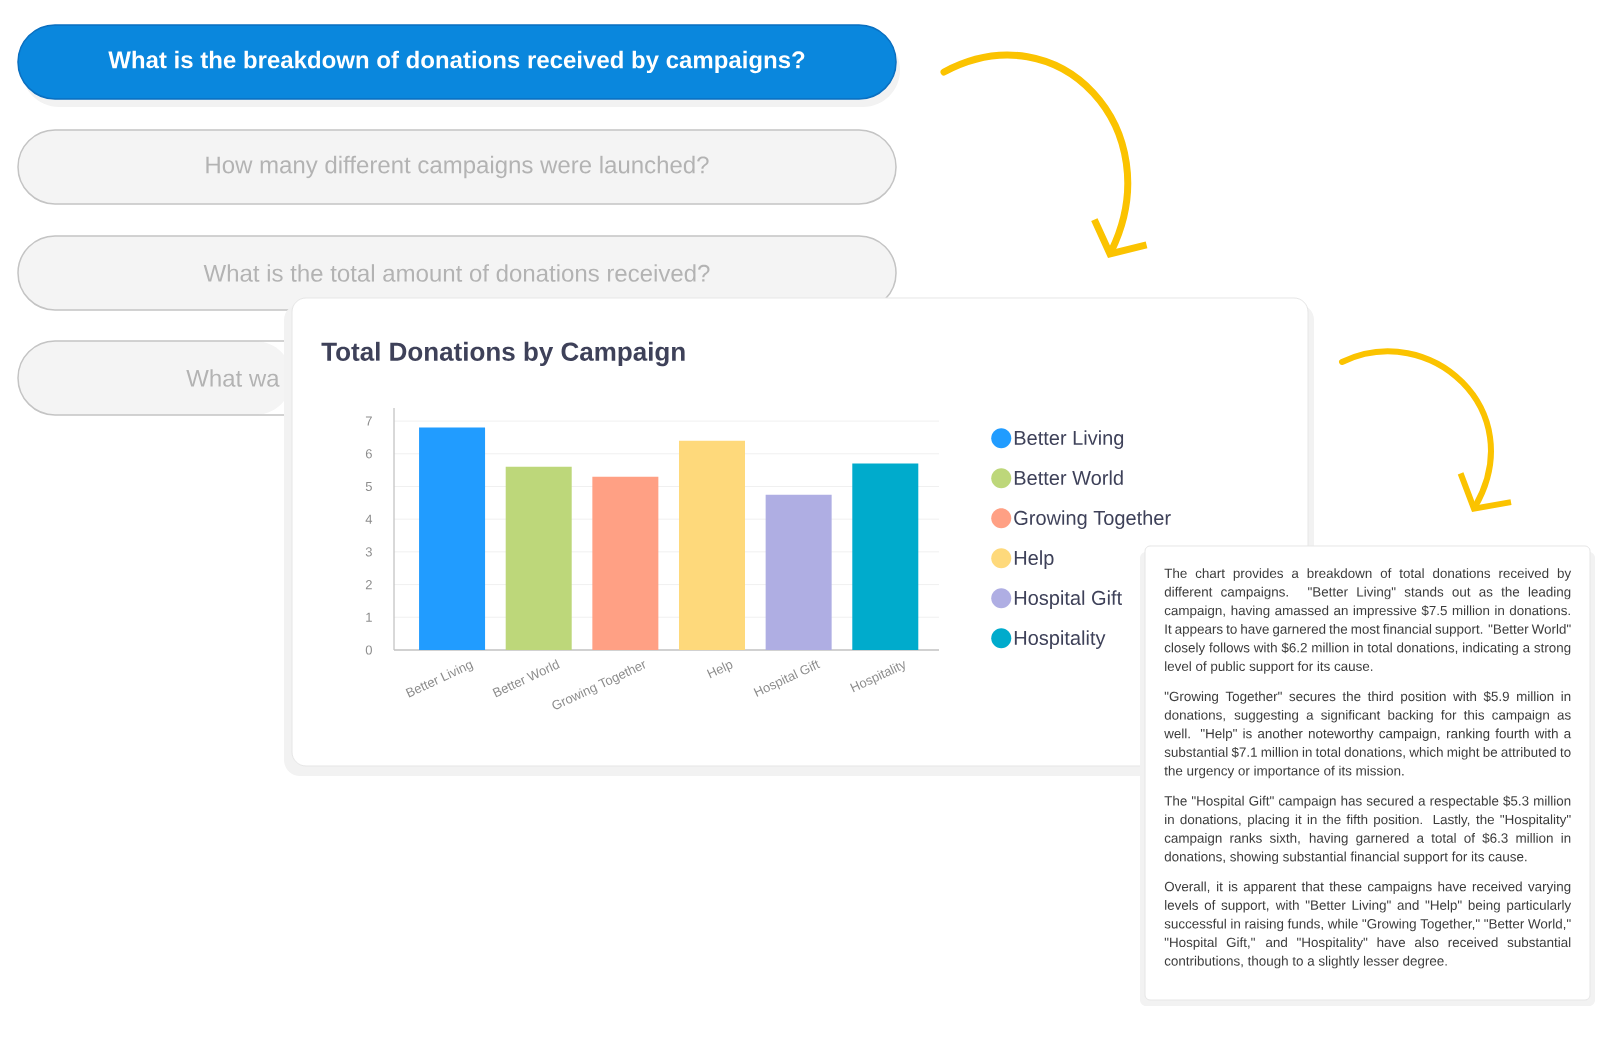  Describe the element at coordinates (503, 354) in the screenshot. I see `chart-title: Total Donations by Campaign` at that location.